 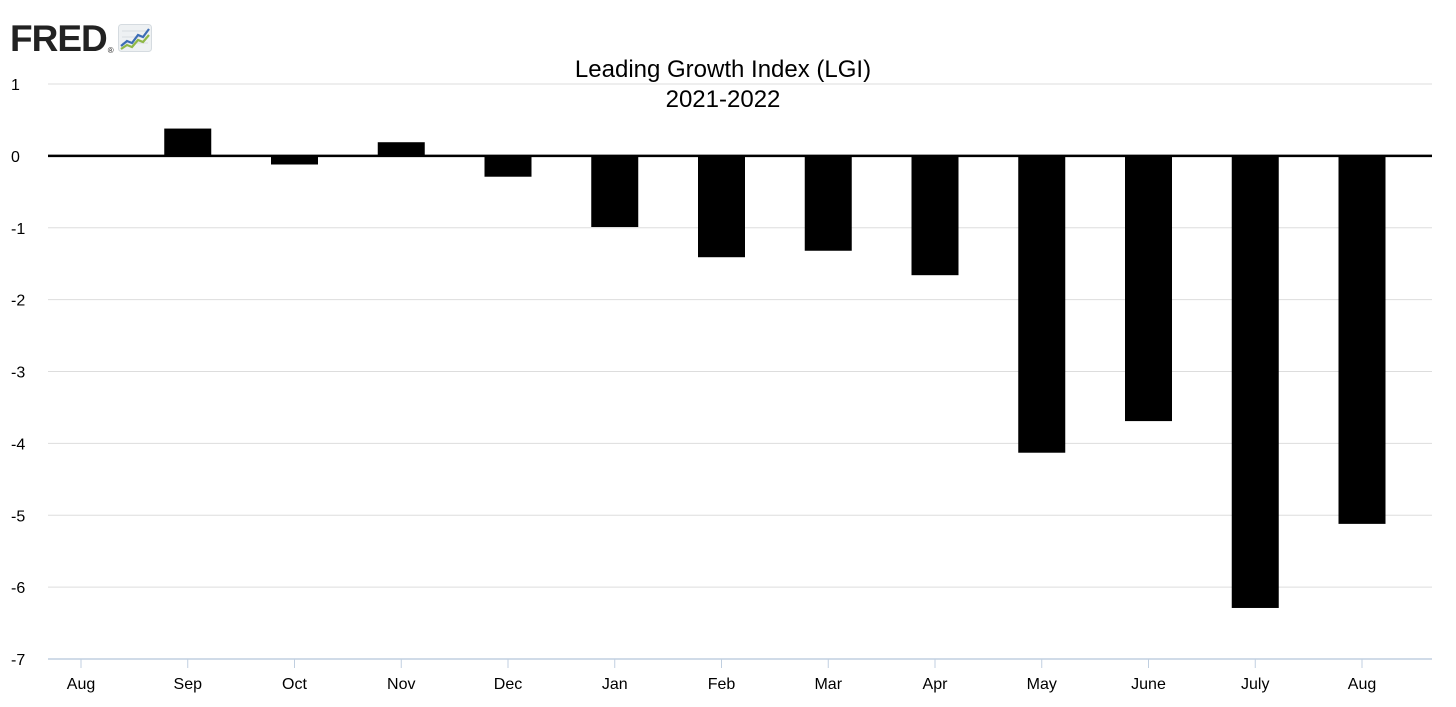 What do you see at coordinates (18, 301) in the screenshot?
I see `y-tick-label: -2` at bounding box center [18, 301].